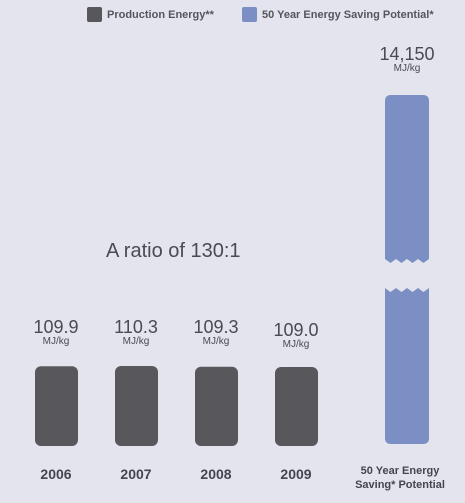 The width and height of the screenshot is (465, 503). I want to click on tick-label-saving-line1: 50 Year Energy, so click(400, 471).